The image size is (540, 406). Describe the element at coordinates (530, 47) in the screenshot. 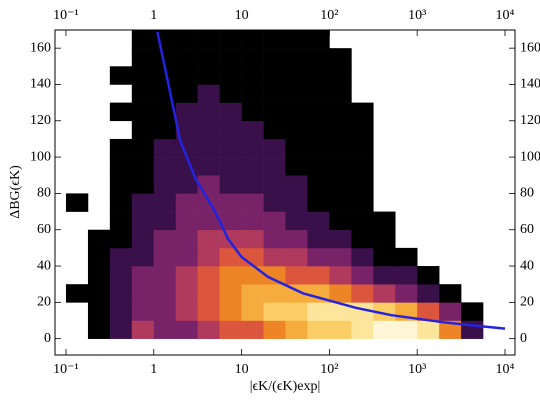

I see `y-tick-label-right: 160` at that location.